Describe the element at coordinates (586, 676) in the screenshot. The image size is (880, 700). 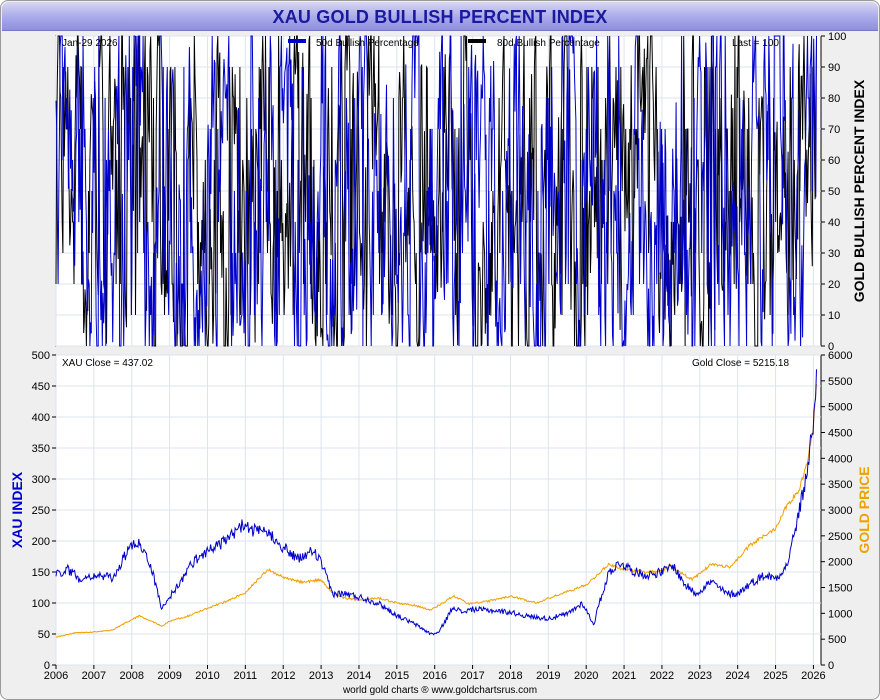
I see `x-tick-label: 2020` at that location.